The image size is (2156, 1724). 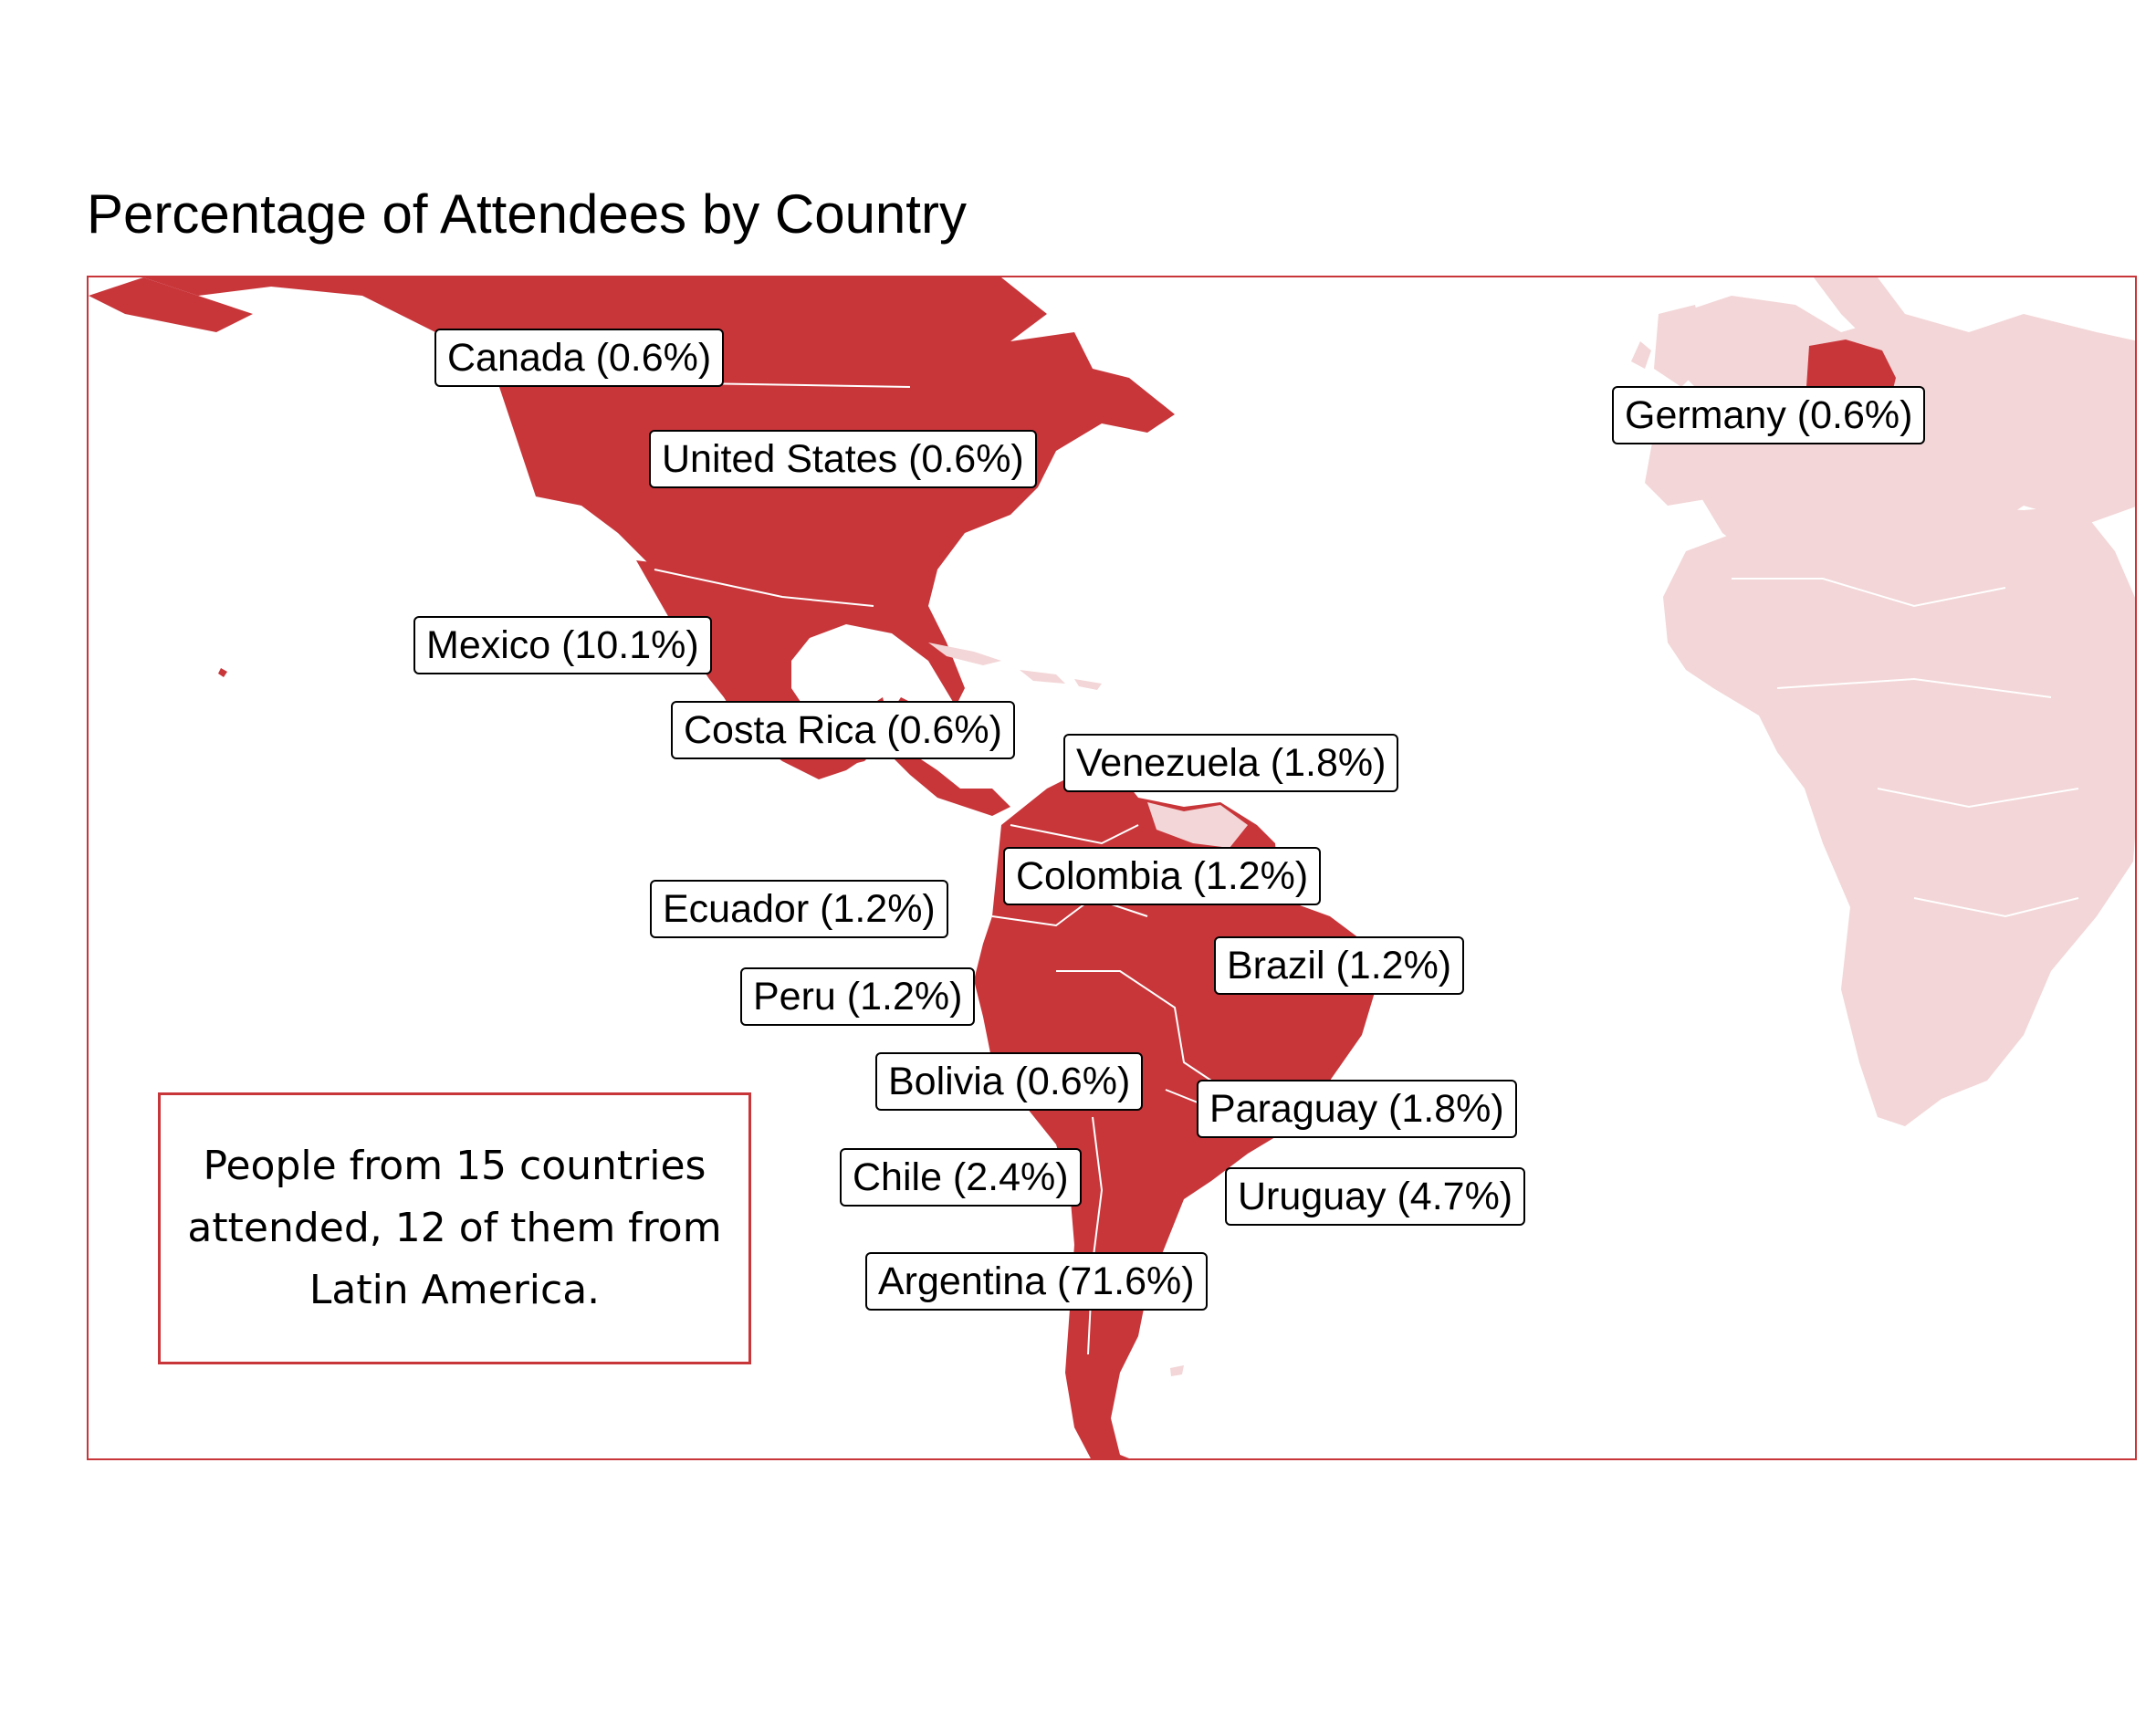 I want to click on map-title: Percentage of Attendees by Country, so click(x=527, y=214).